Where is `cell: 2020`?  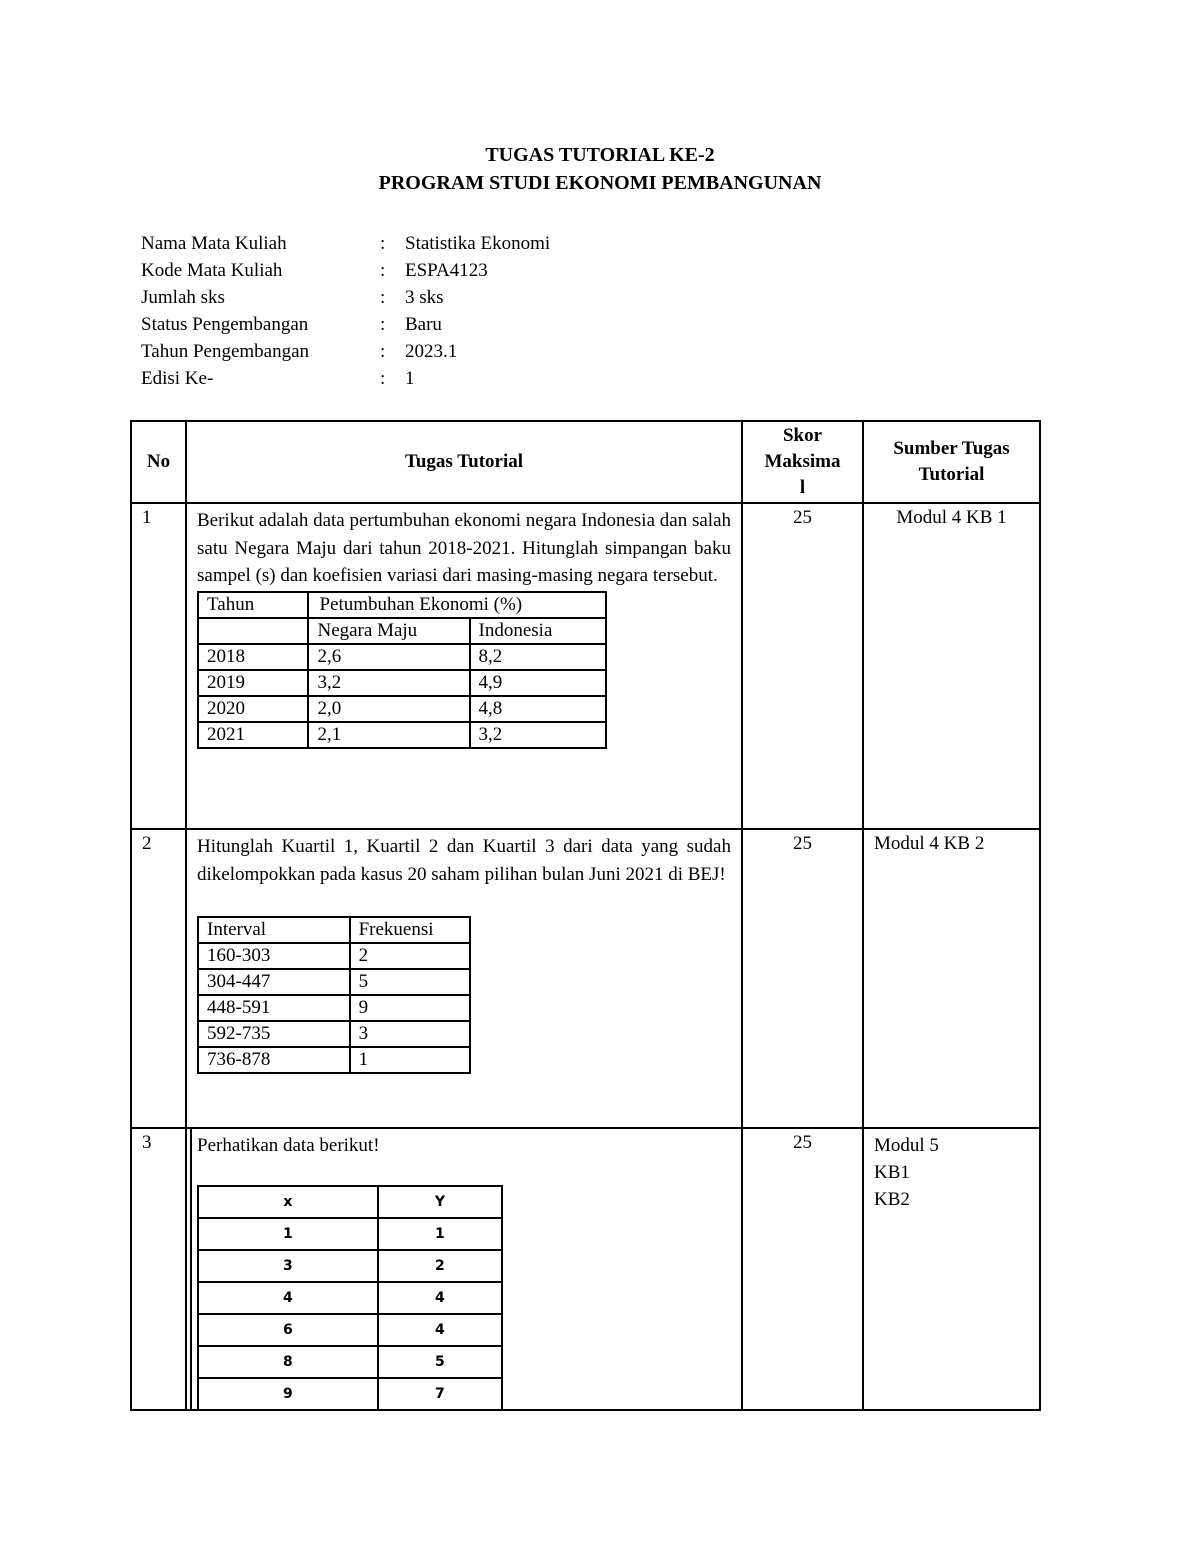 cell: 2020 is located at coordinates (253, 708).